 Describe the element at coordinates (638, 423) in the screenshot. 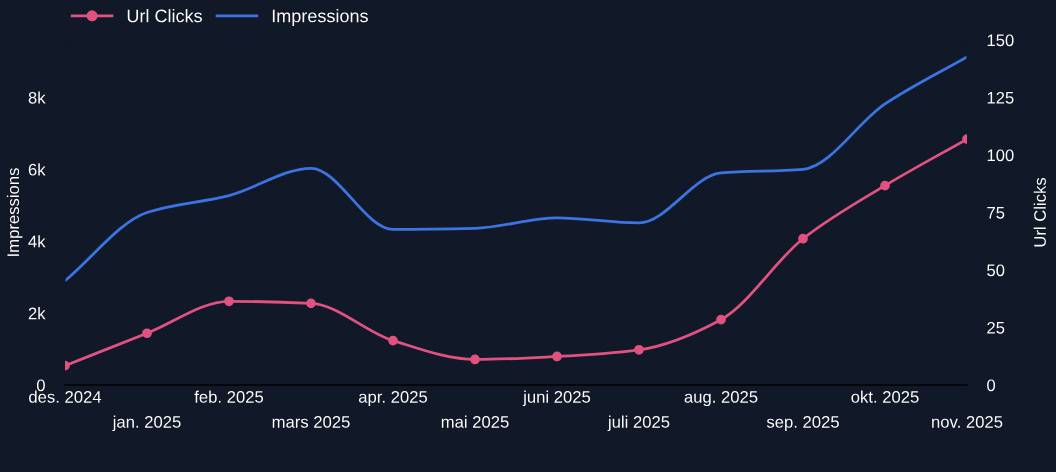

I see `x-tick-label: juli 2025` at that location.